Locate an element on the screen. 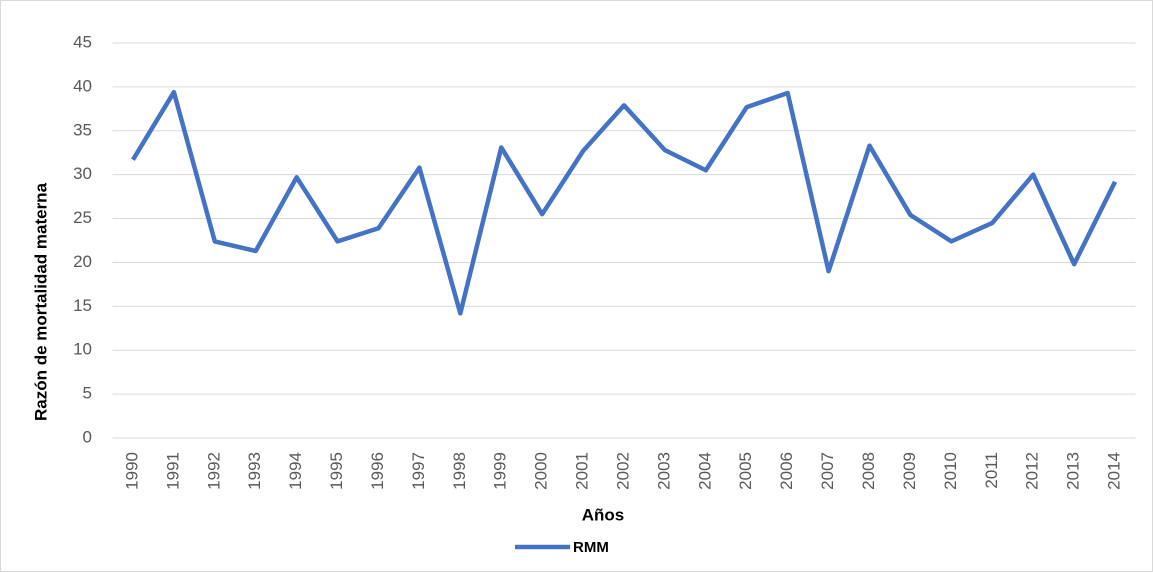 This screenshot has width=1153, height=572. x-tick-label: 2013 is located at coordinates (1073, 471).